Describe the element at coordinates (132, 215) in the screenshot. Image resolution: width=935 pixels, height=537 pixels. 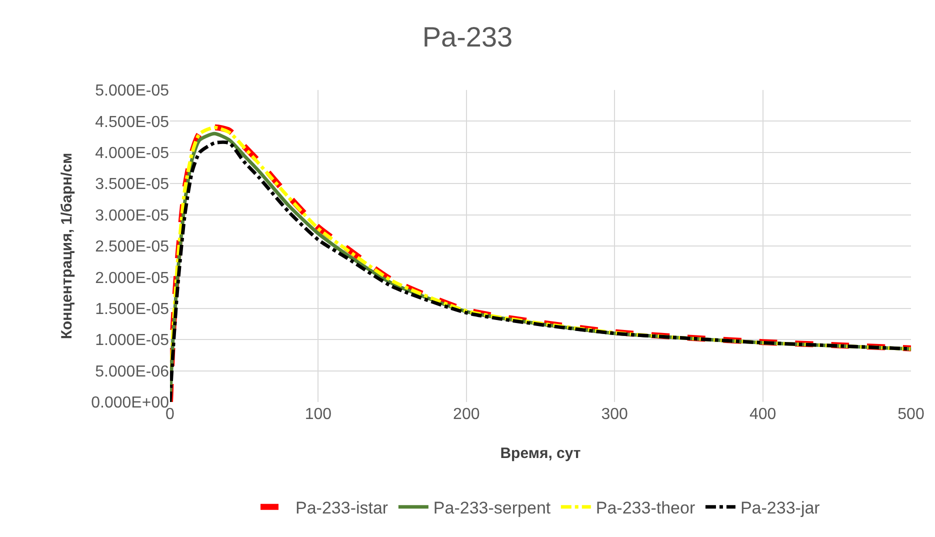
I see `y-tick-label: 3.000E-05` at that location.